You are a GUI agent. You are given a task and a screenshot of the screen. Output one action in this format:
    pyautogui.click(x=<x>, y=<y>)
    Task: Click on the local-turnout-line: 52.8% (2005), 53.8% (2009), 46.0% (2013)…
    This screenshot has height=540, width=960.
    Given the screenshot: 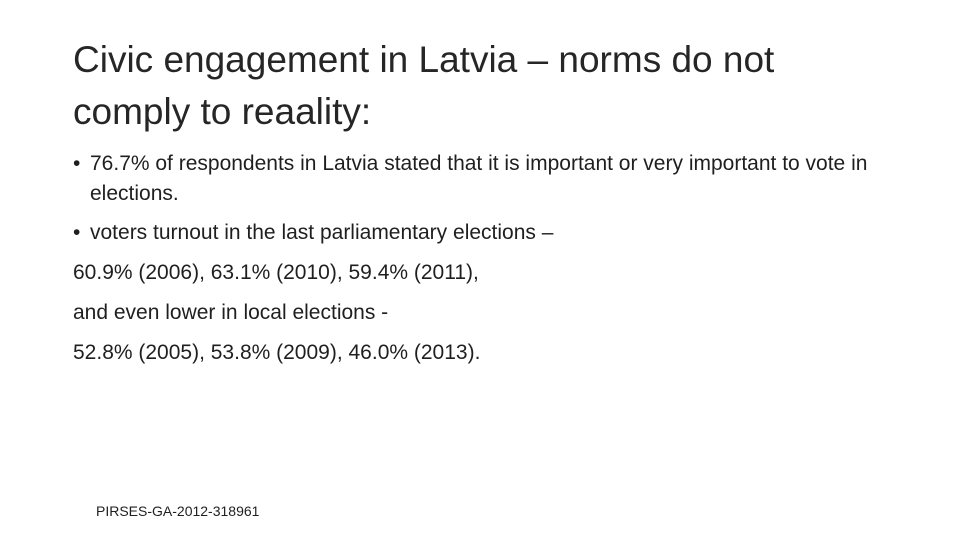 What is the action you would take?
    pyautogui.click(x=277, y=352)
    